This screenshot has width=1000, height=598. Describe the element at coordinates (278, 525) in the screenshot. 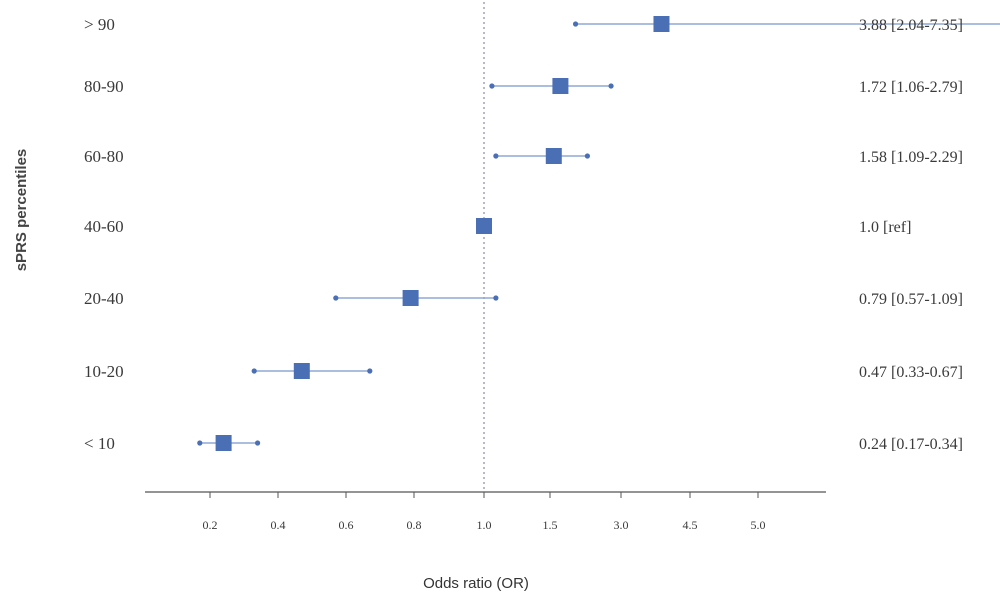

I see `x-tick-label: 0.4` at that location.